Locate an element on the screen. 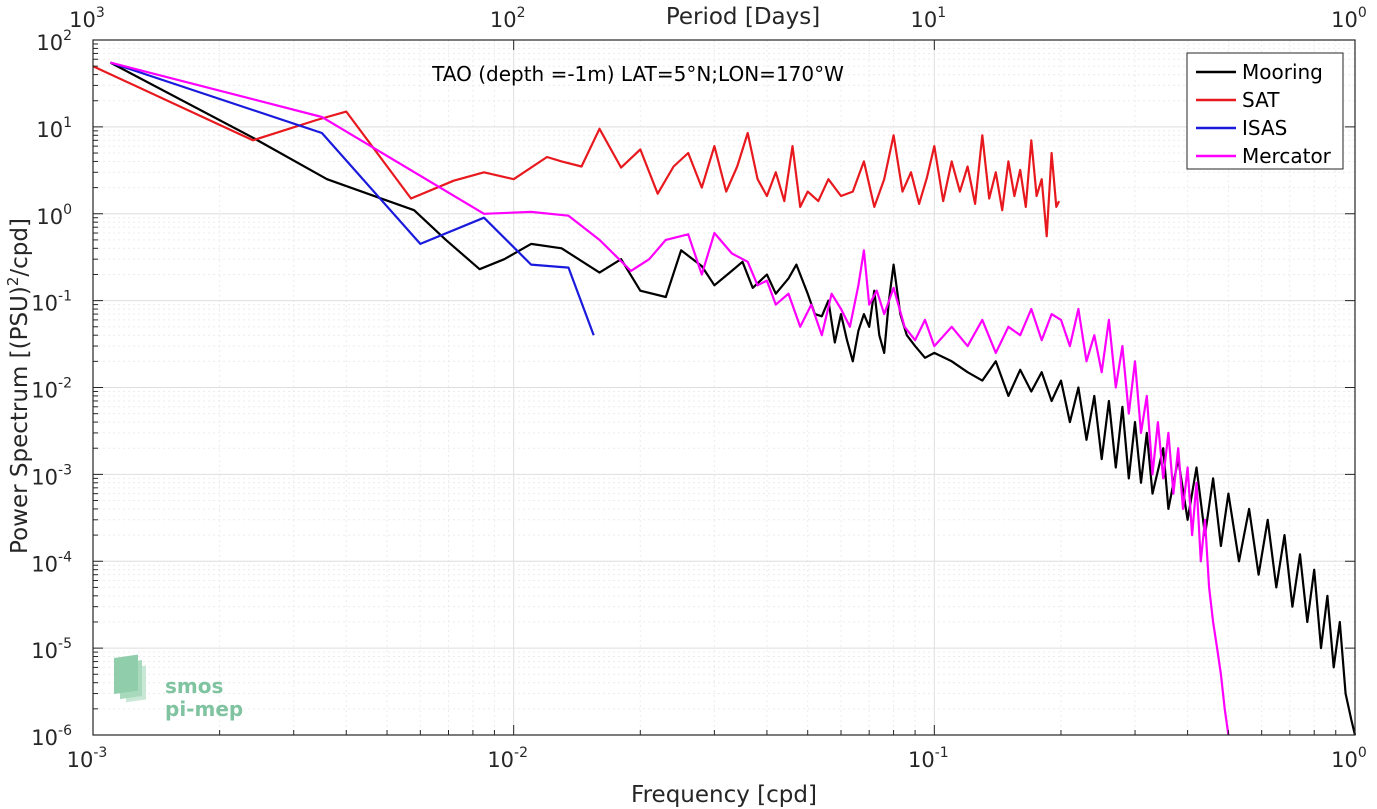 The height and width of the screenshot is (809, 1377). legend-label-mercator: Mercator is located at coordinates (1287, 156).